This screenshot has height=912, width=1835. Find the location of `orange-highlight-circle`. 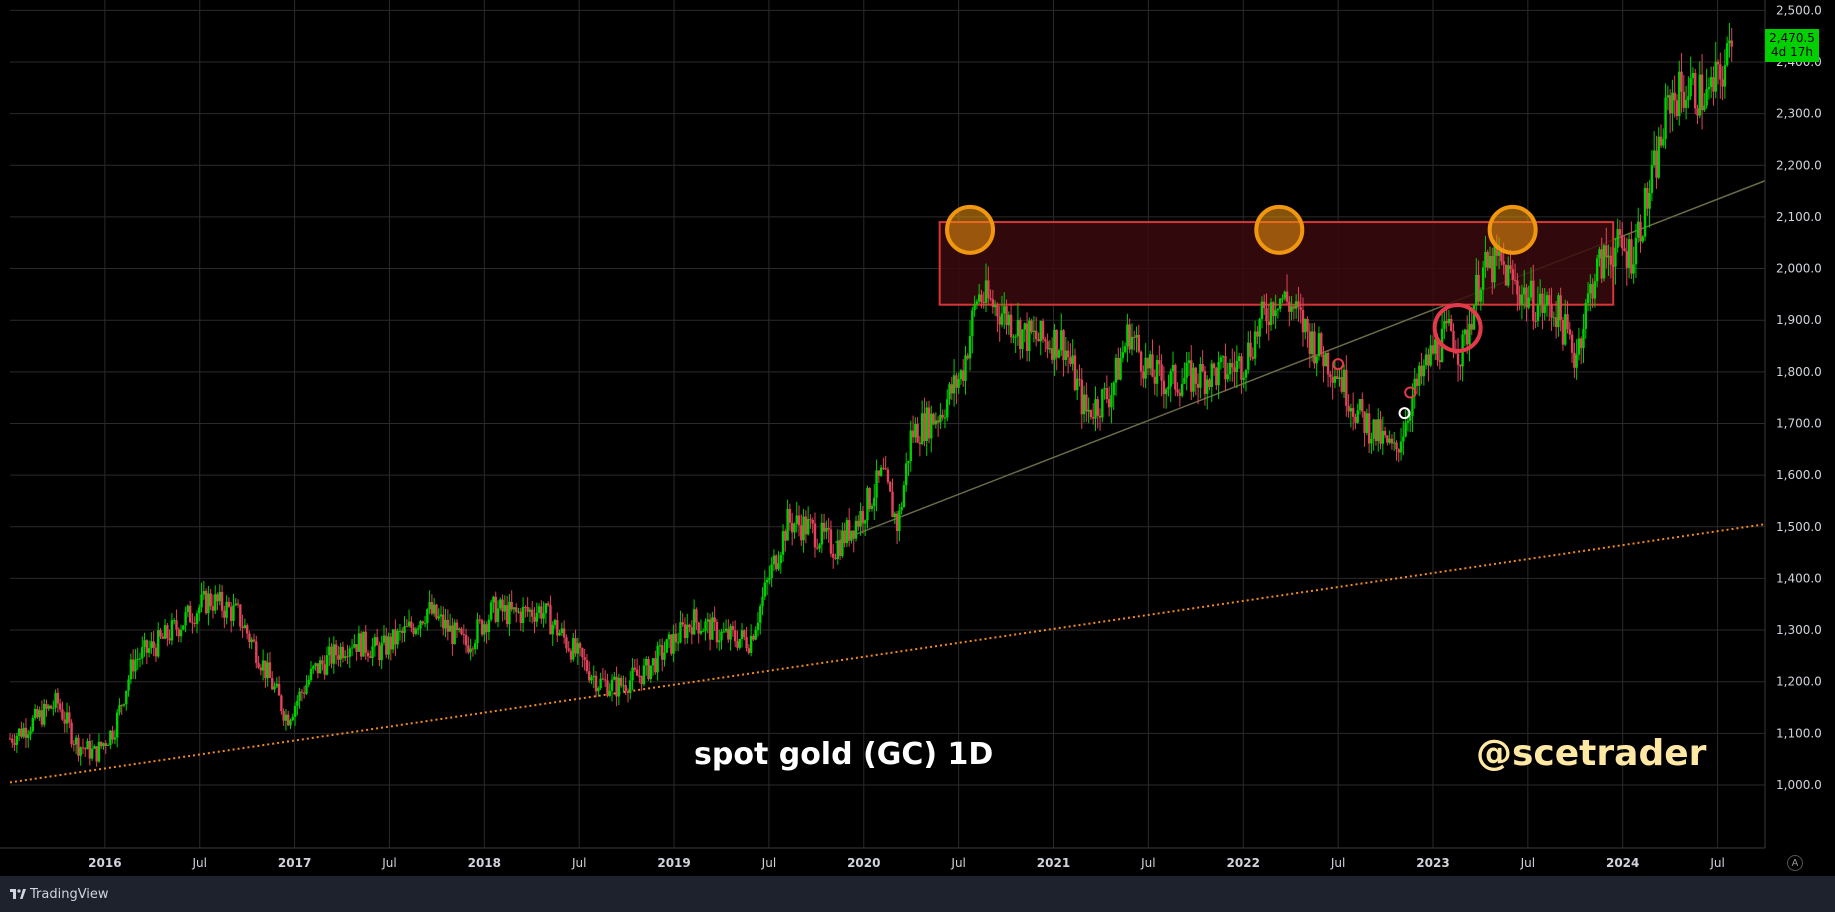

orange-highlight-circle is located at coordinates (1279, 229).